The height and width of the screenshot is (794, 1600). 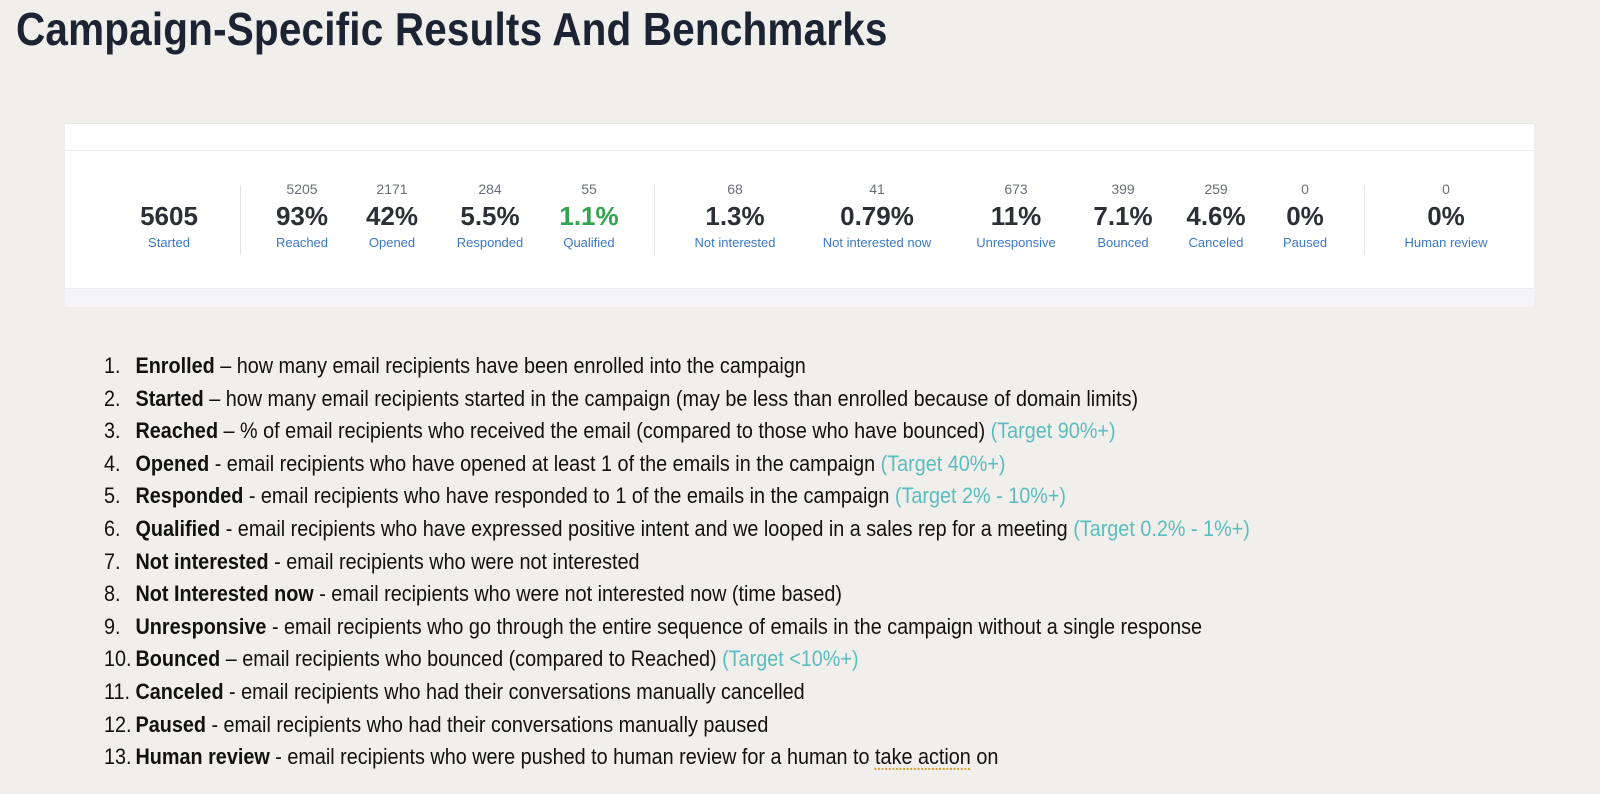 I want to click on stat-count: 2171, so click(x=392, y=189).